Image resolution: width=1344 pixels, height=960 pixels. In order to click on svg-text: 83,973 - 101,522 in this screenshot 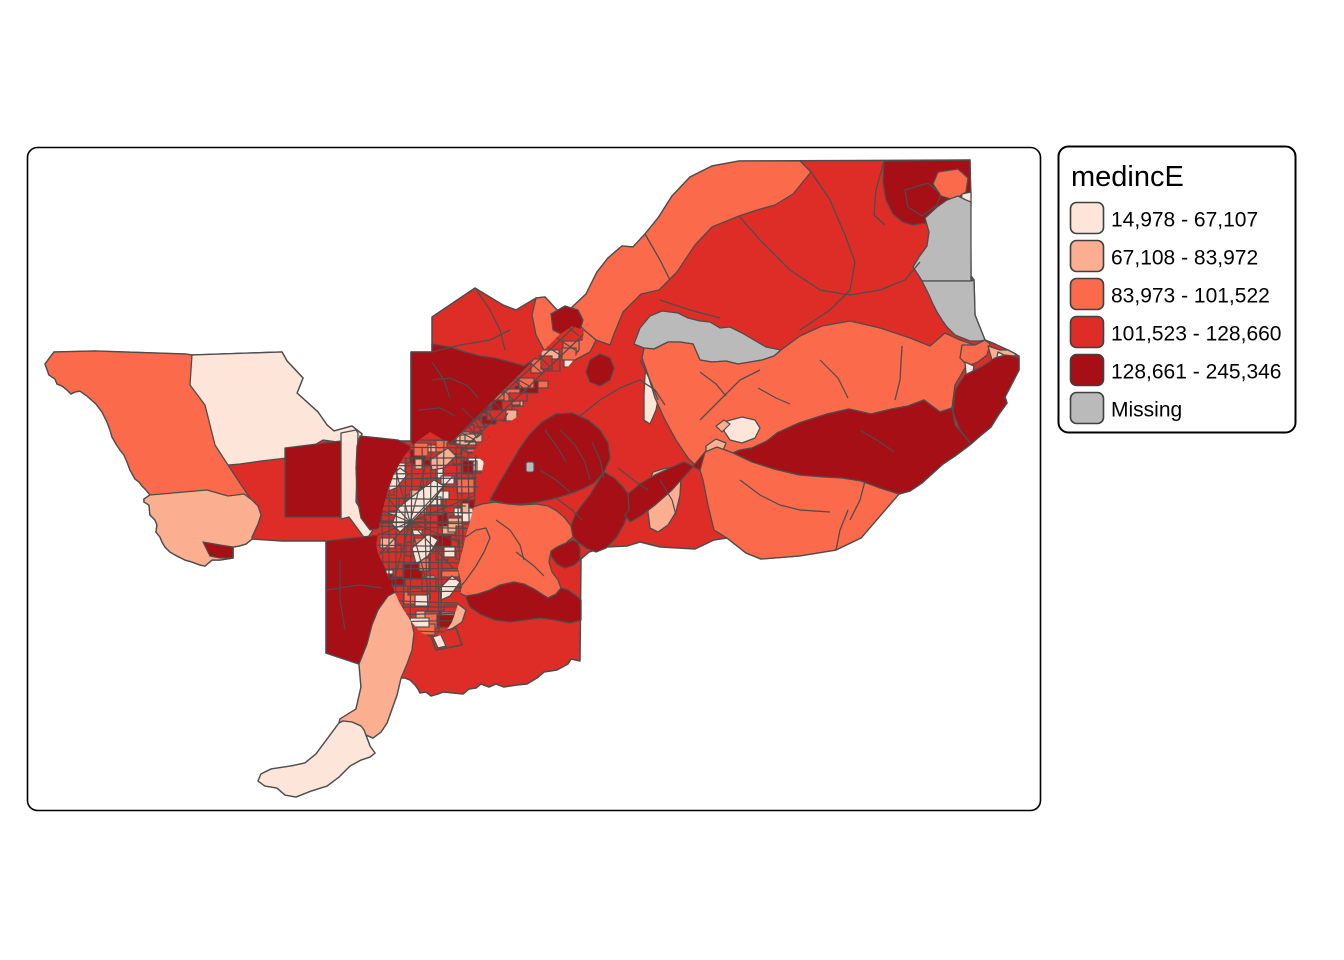, I will do `click(1190, 296)`.